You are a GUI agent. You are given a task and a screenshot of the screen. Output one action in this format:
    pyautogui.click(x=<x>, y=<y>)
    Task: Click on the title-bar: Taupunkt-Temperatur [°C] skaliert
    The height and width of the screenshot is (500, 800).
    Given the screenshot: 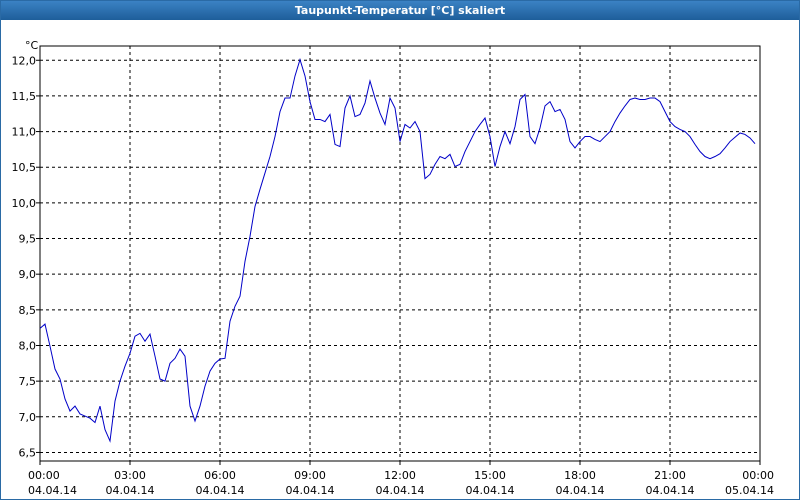 What is the action you would take?
    pyautogui.click(x=400, y=10)
    